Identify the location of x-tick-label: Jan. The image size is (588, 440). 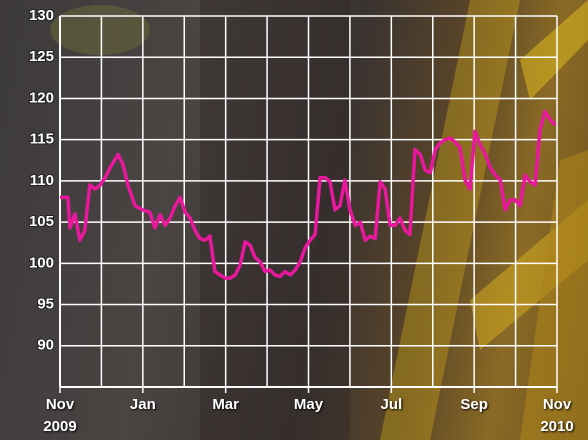
(142, 404).